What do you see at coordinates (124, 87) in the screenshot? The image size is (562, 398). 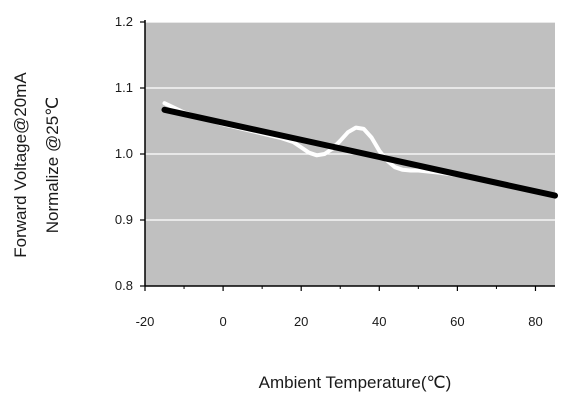 I see `y-tick-label: 1.1` at bounding box center [124, 87].